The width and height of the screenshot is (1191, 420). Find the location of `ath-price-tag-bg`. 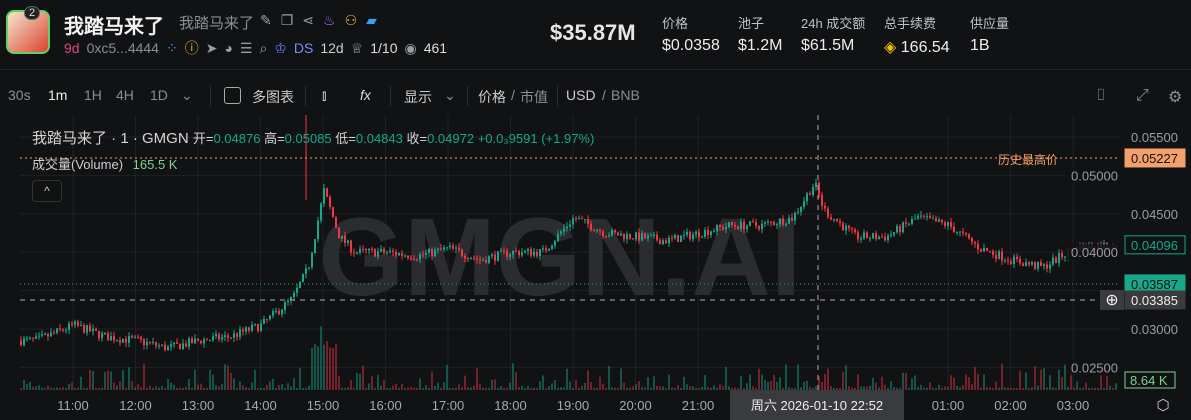

ath-price-tag-bg is located at coordinates (1155, 158).